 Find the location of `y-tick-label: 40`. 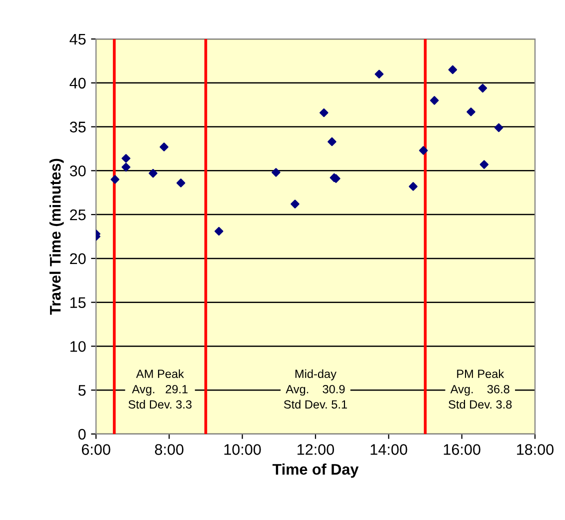

y-tick-label: 40 is located at coordinates (78, 83).